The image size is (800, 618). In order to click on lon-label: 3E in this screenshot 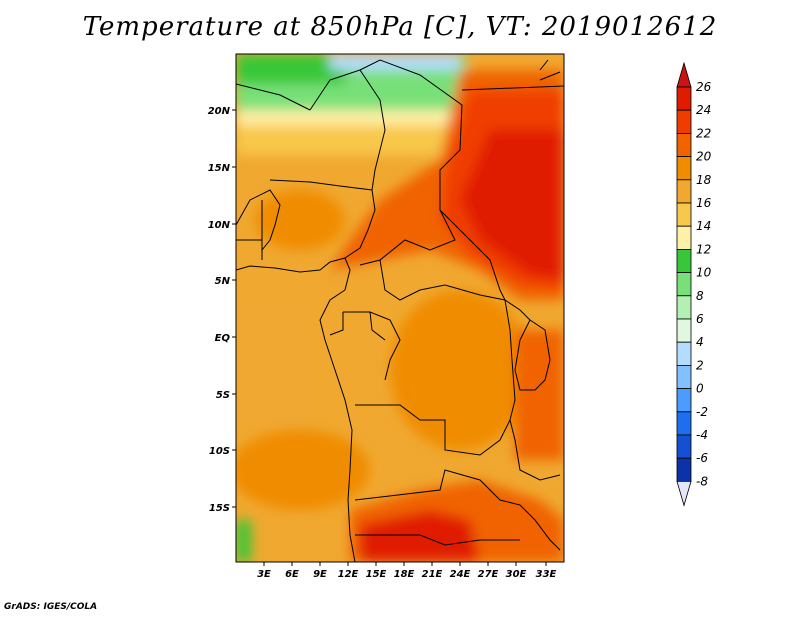, I will do `click(264, 574)`.